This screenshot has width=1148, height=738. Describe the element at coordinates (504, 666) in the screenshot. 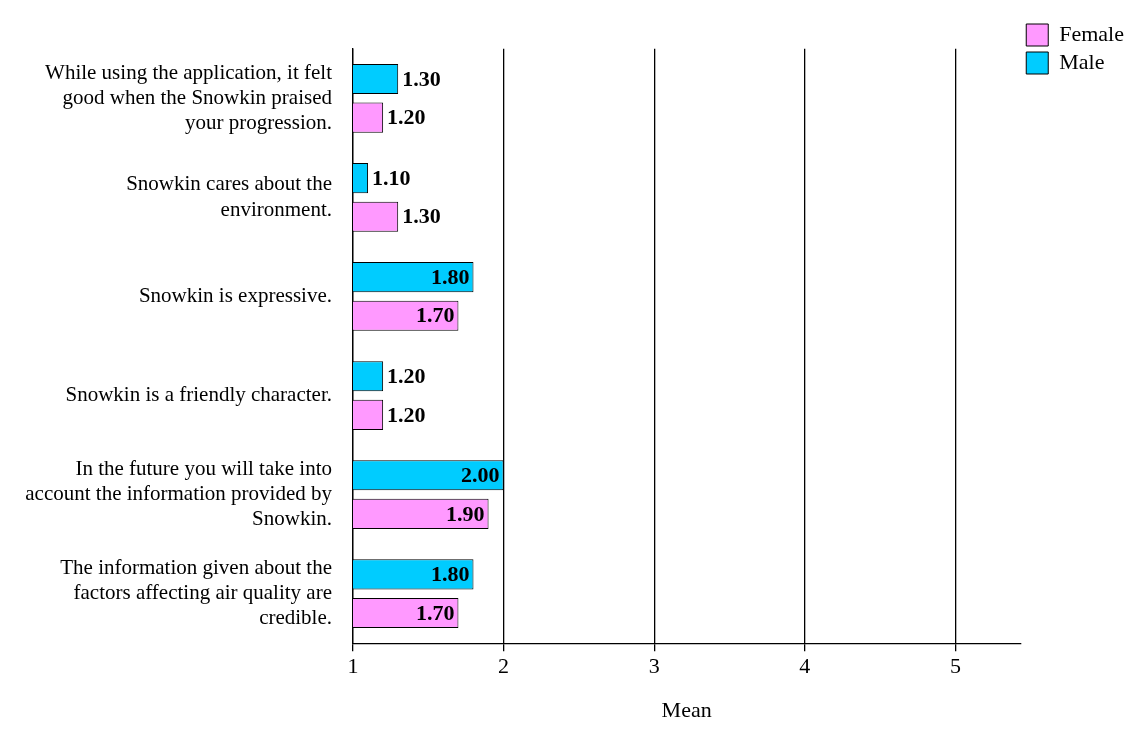

I see `x-tick-label: 2` at that location.